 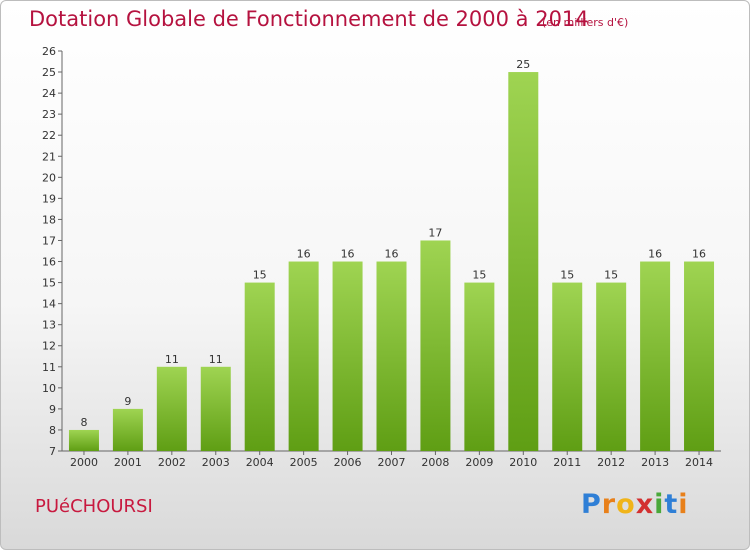 I want to click on logo-letter: r, so click(x=609, y=504).